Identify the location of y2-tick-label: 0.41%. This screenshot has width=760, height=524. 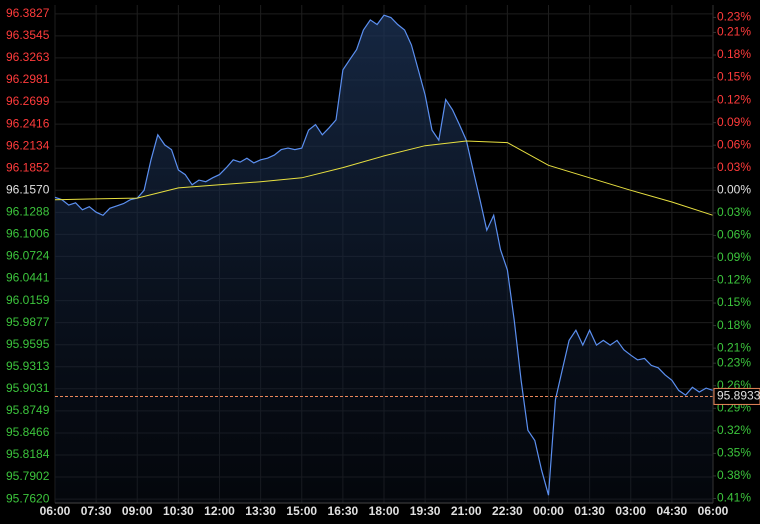
(734, 498).